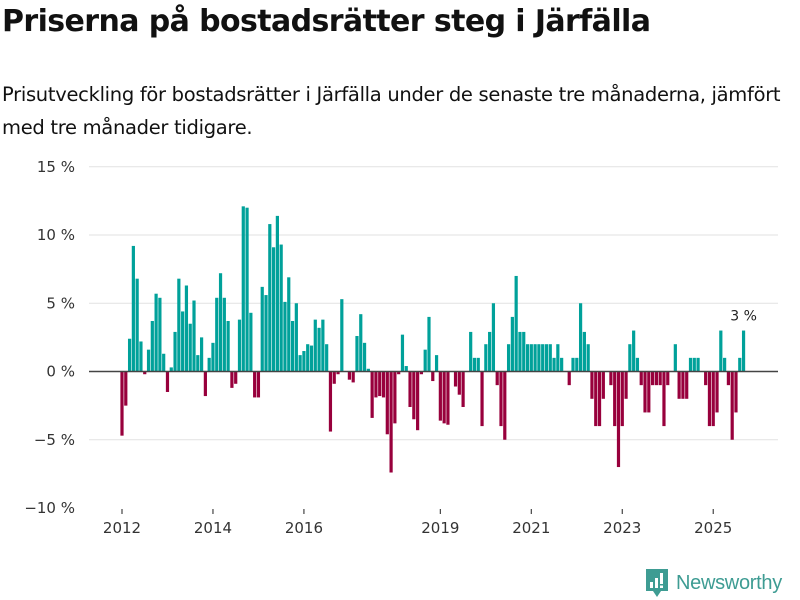 The height and width of the screenshot is (600, 800). Describe the element at coordinates (56, 235) in the screenshot. I see `y-tick-label: 10 %` at that location.